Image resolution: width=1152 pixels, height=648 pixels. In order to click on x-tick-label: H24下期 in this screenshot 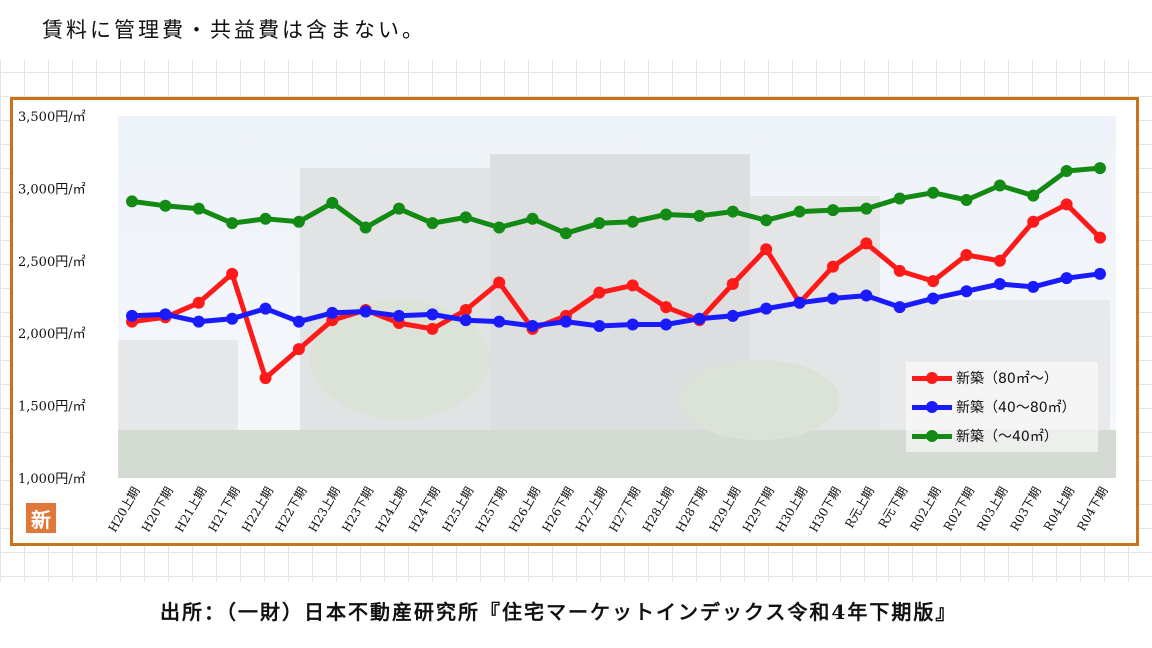, I will do `click(424, 510)`.